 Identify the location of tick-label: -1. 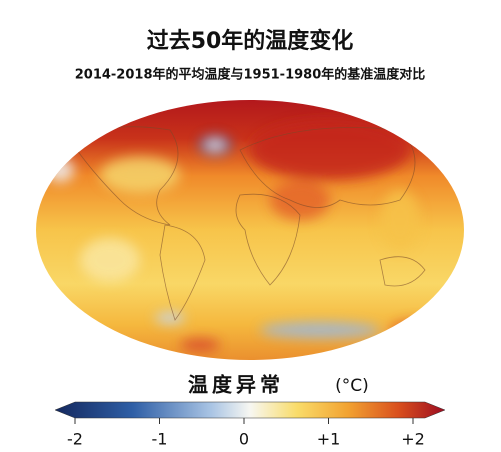
(160, 439).